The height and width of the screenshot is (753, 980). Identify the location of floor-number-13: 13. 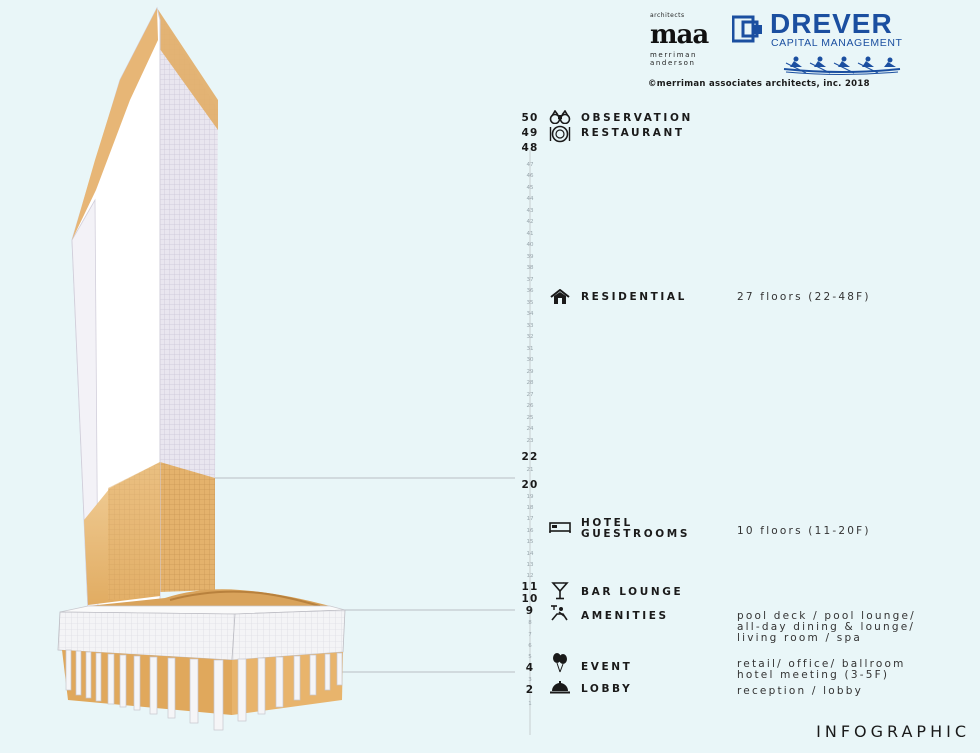
(530, 565).